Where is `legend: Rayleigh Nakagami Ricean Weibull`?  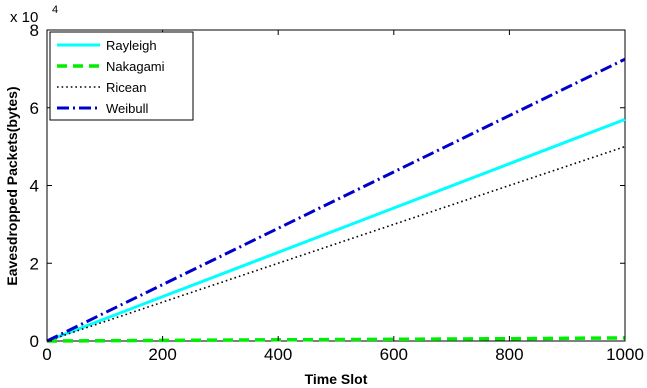 legend: Rayleigh Nakagami Ricean Weibull is located at coordinates (121, 76).